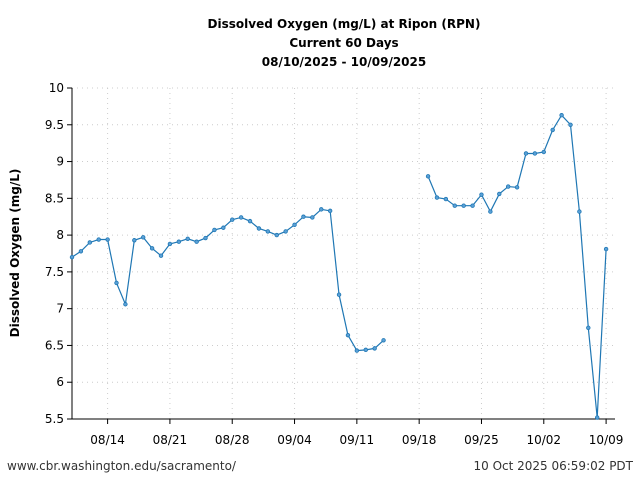 The height and width of the screenshot is (480, 640). I want to click on chart-title: Dissolved Oxygen (mg/L) at Ripon (RPN), so click(344, 24).